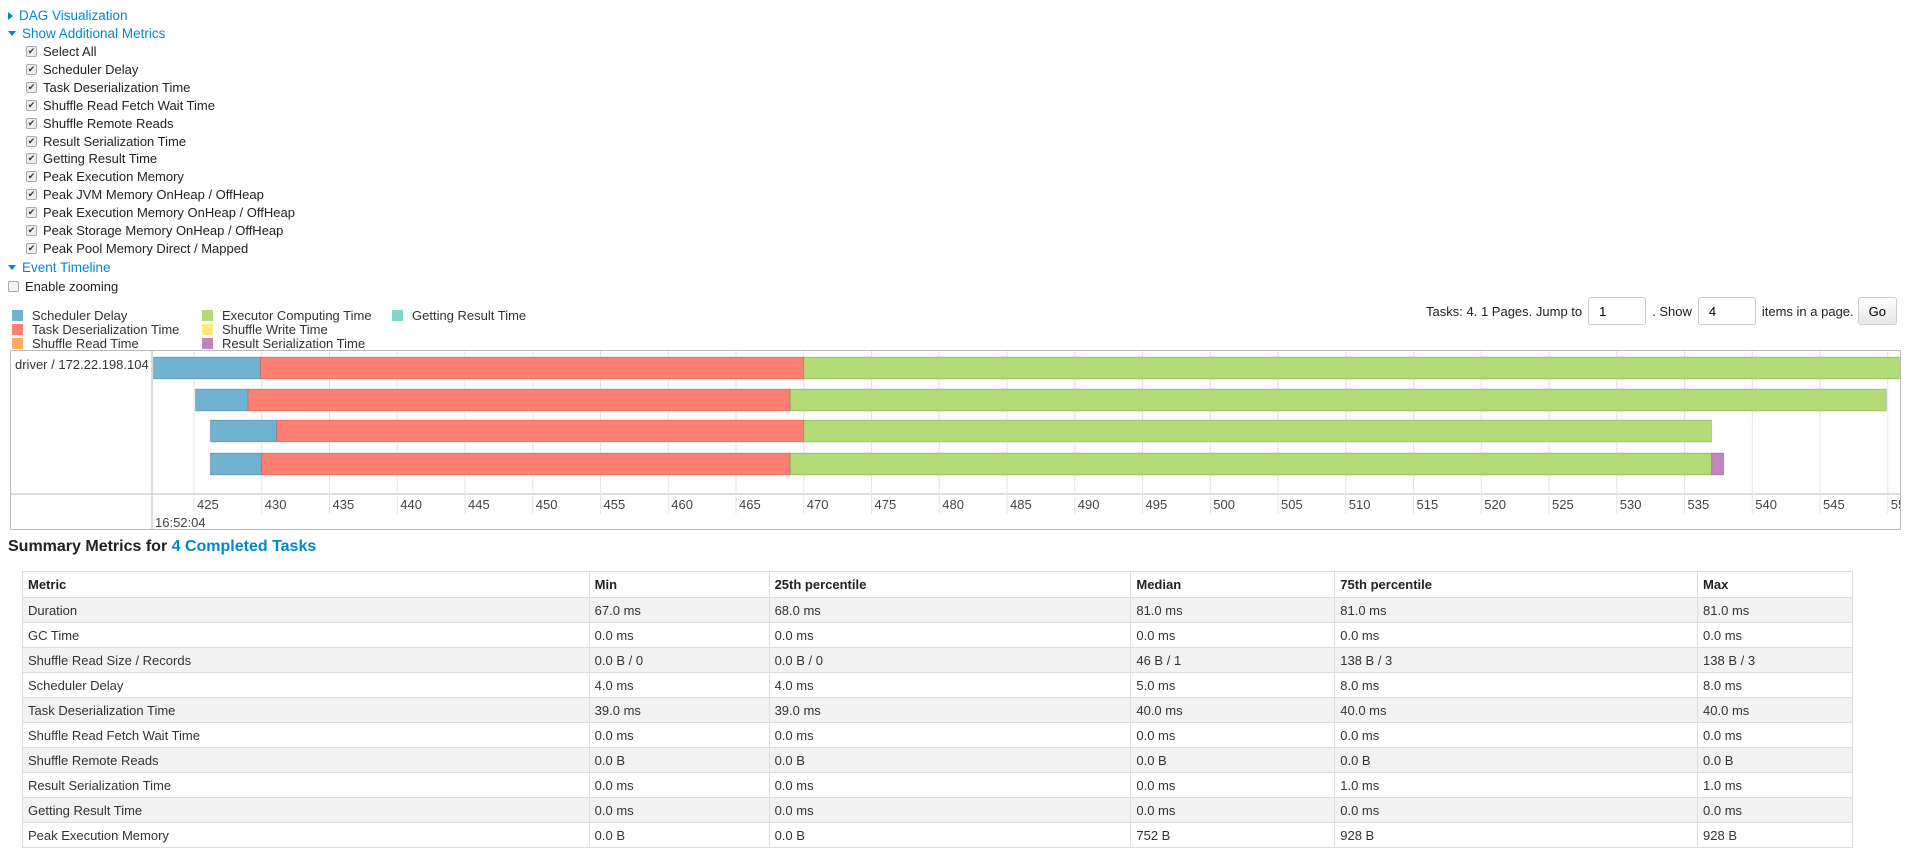 The height and width of the screenshot is (865, 1907). Describe the element at coordinates (1360, 504) in the screenshot. I see `tick-label: 510` at that location.